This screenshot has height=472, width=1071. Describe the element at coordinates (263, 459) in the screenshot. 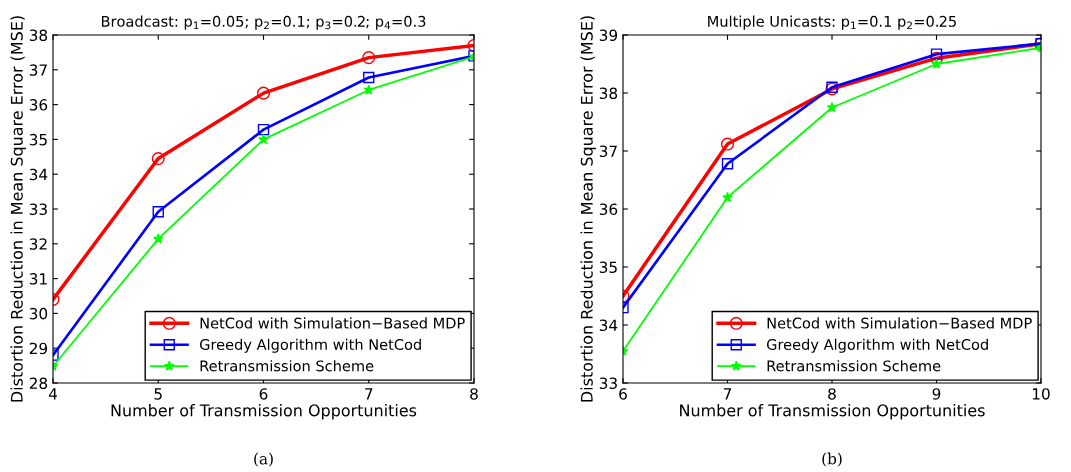

I see `text: (a)` at that location.